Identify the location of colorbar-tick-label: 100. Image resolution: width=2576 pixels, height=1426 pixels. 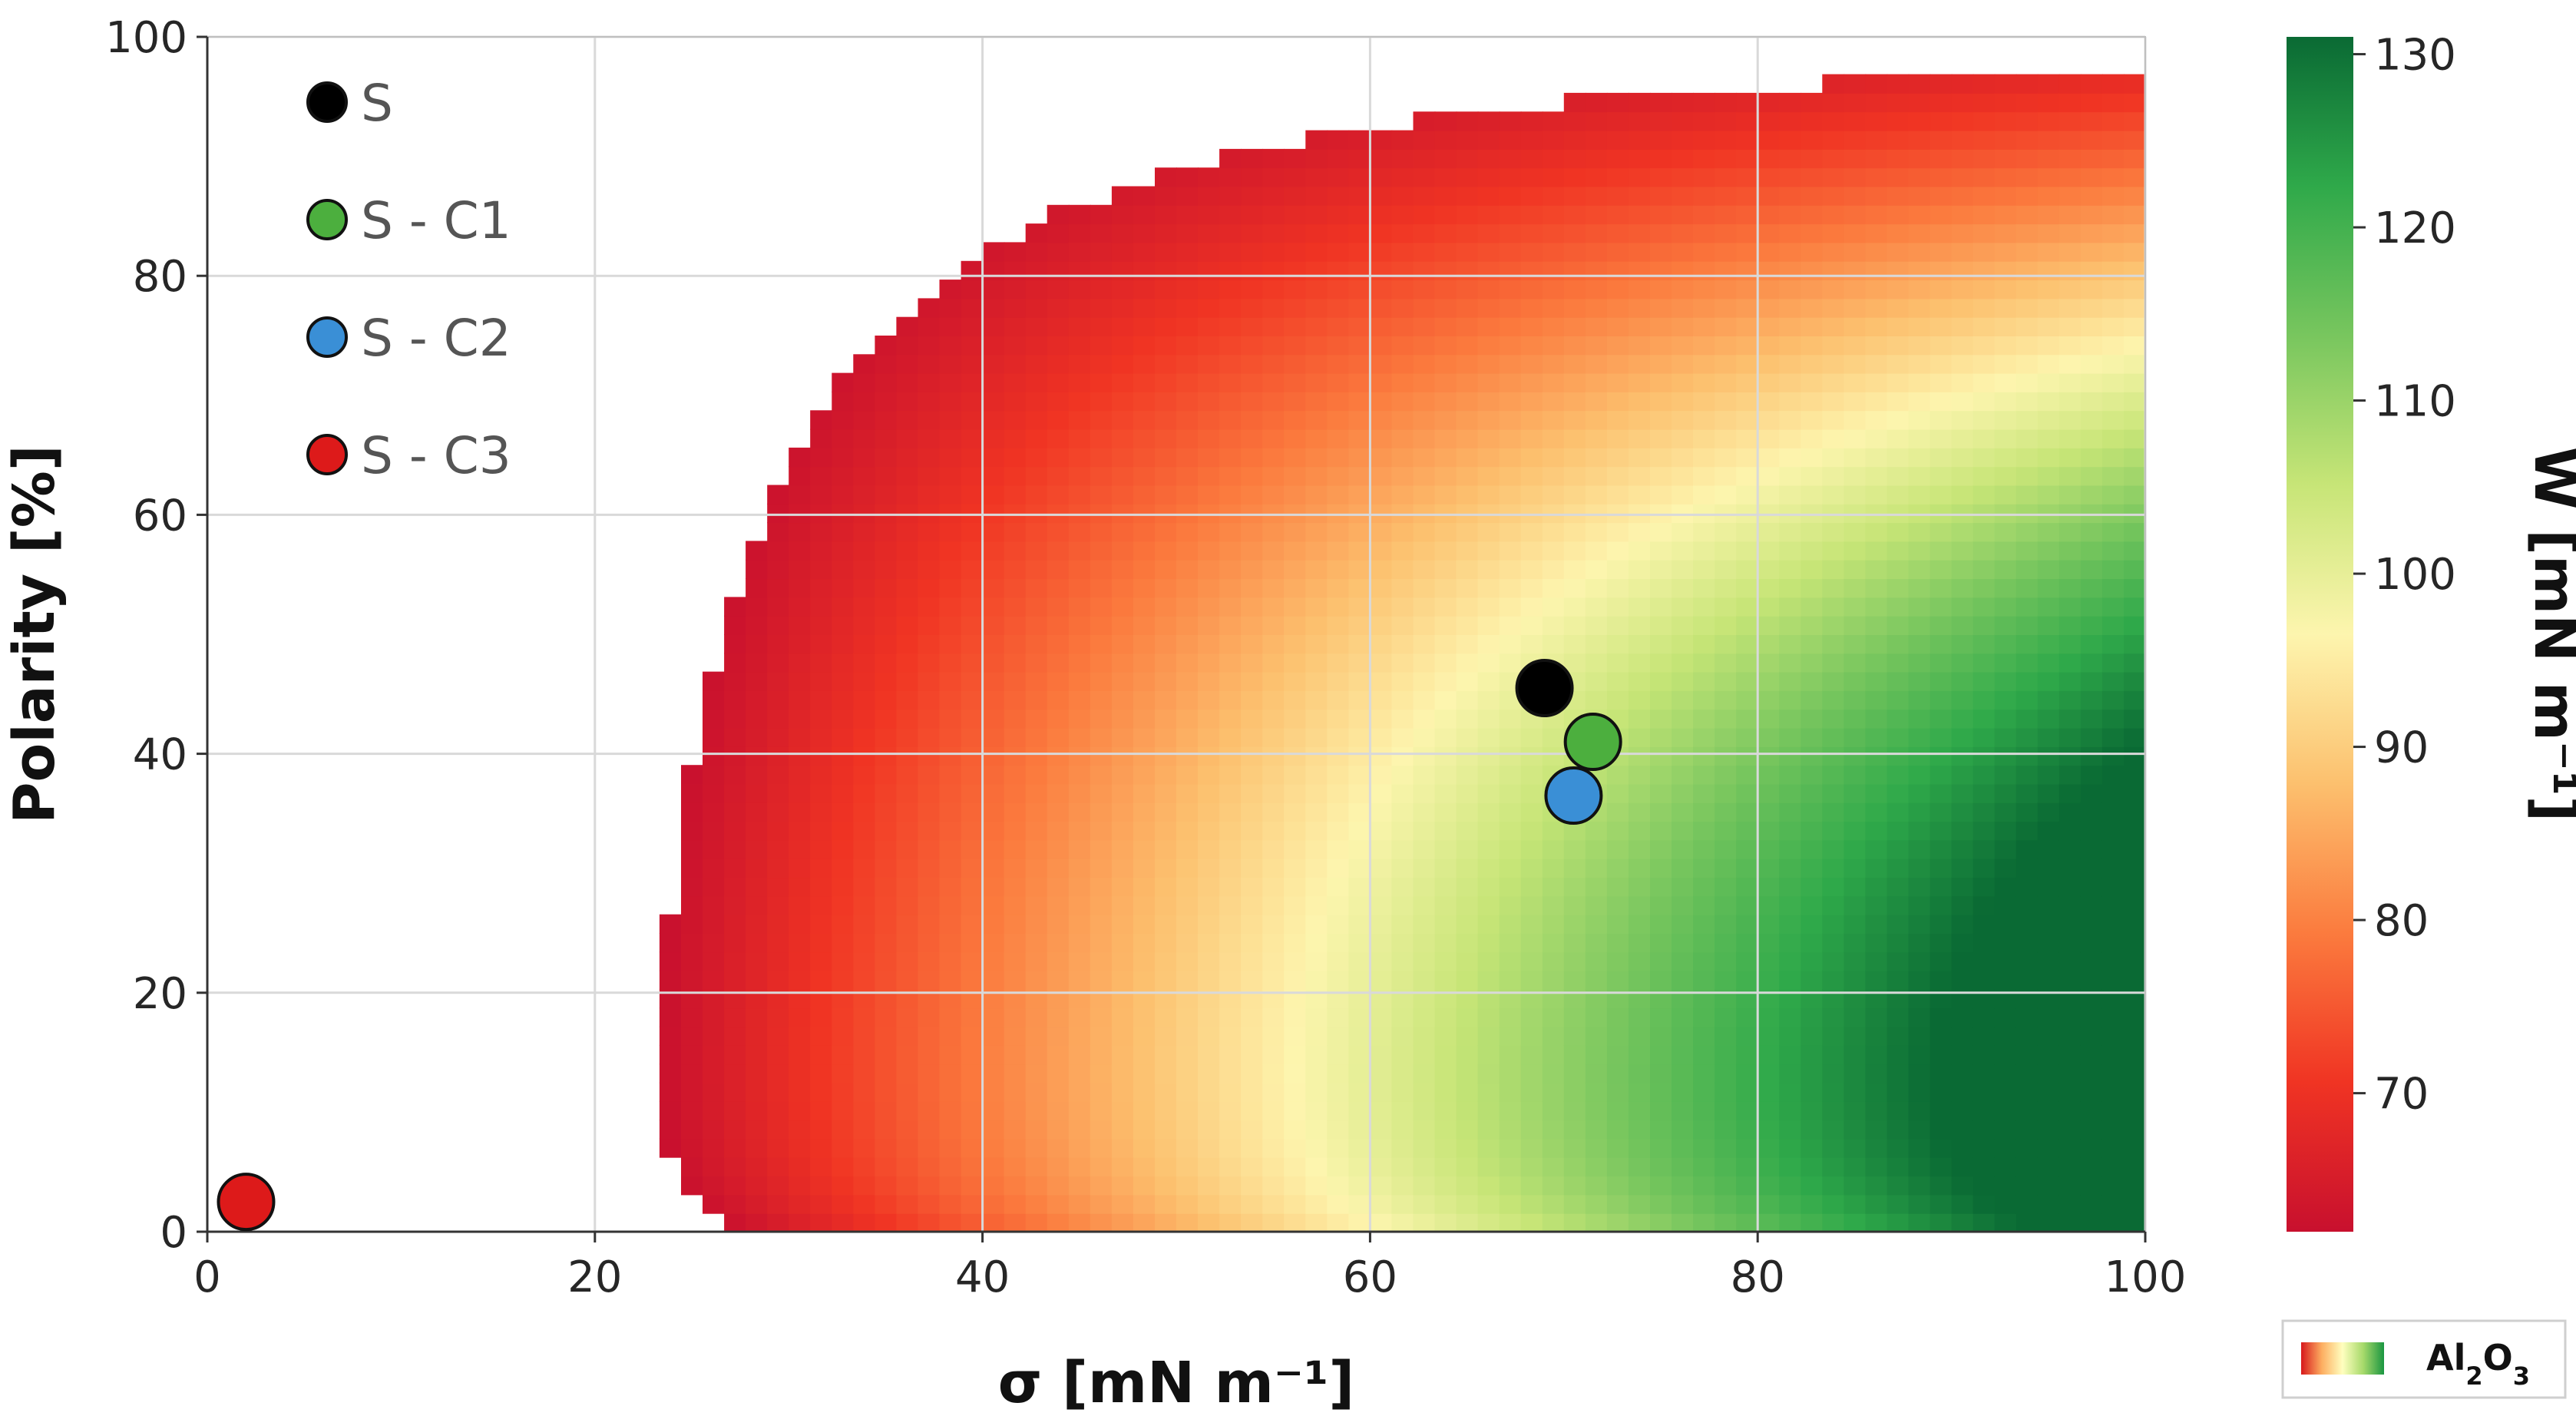
(2415, 575).